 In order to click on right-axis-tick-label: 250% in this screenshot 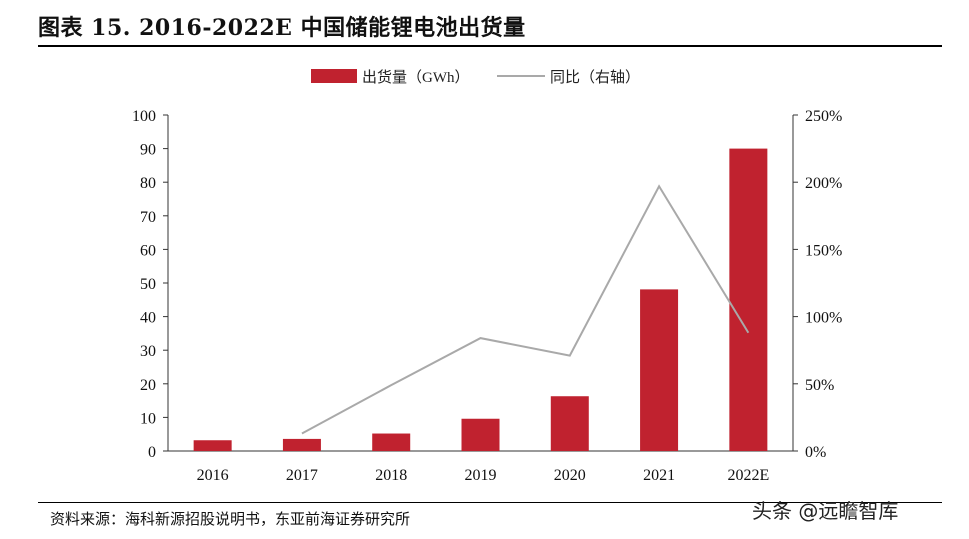, I will do `click(823, 116)`.